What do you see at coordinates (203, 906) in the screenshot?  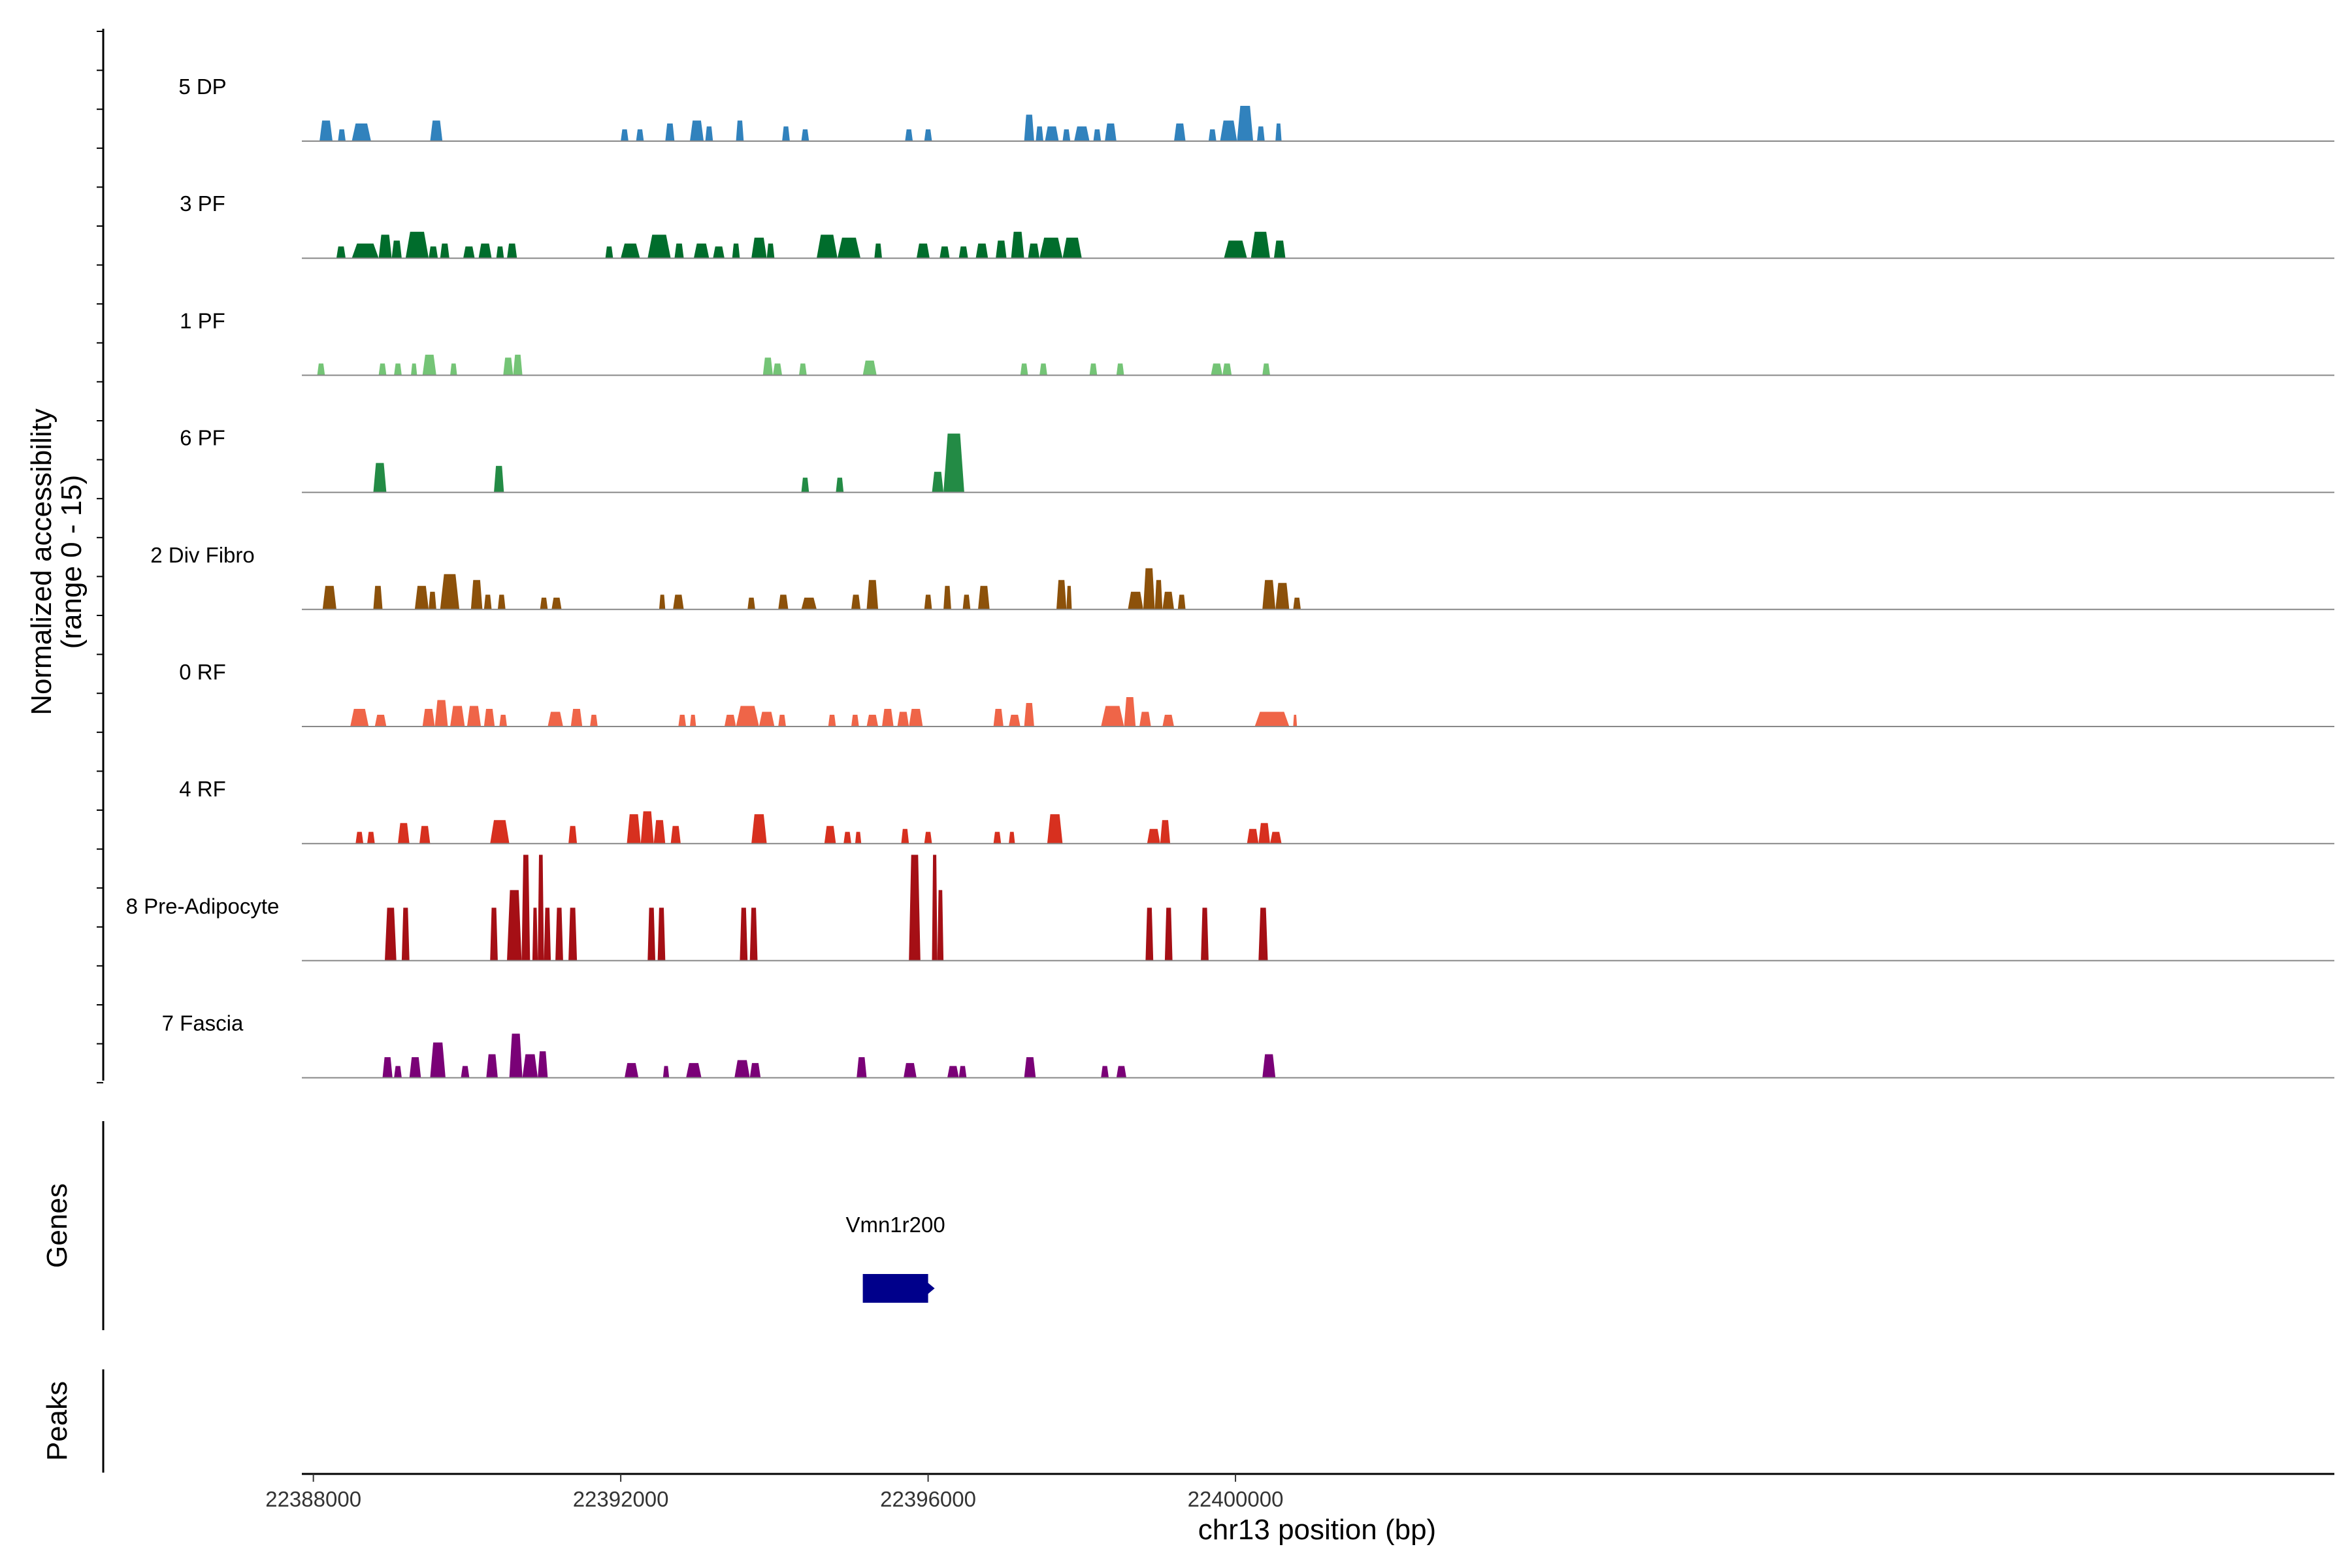 I see `track-label: 8 Pre-Adipocyte` at bounding box center [203, 906].